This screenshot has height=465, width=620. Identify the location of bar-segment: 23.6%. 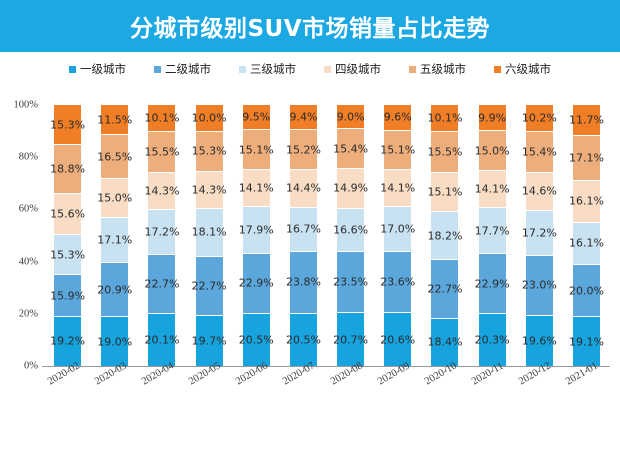
(397, 282).